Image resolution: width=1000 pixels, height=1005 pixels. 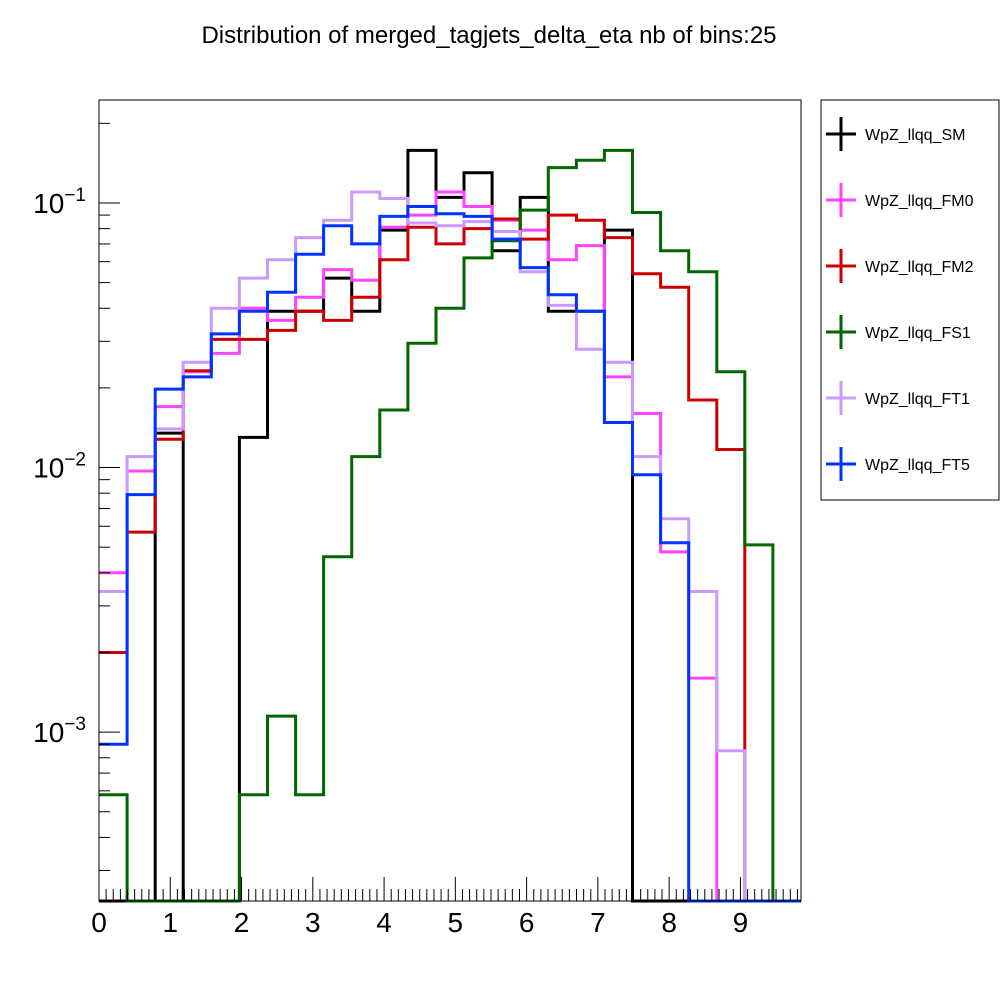 I want to click on x-tick-label: 0, so click(x=99, y=922).